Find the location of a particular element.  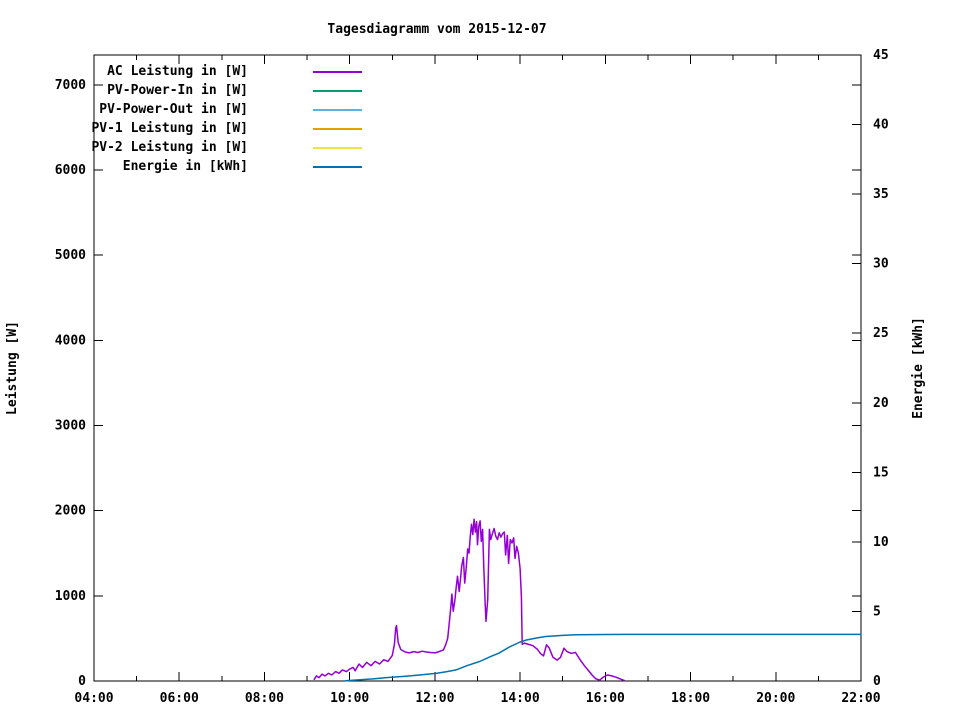

y2-tick-label: 40 is located at coordinates (881, 125).